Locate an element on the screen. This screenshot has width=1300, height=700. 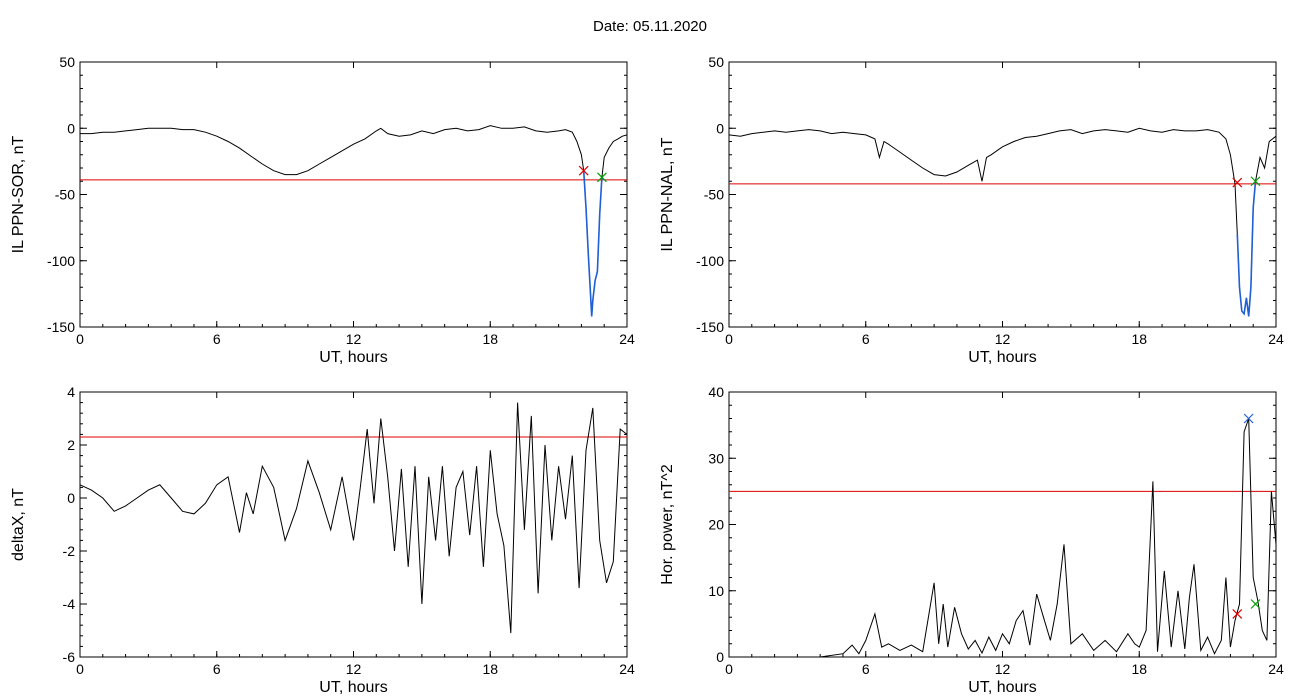
y-tick-label: 20 is located at coordinates (716, 525).